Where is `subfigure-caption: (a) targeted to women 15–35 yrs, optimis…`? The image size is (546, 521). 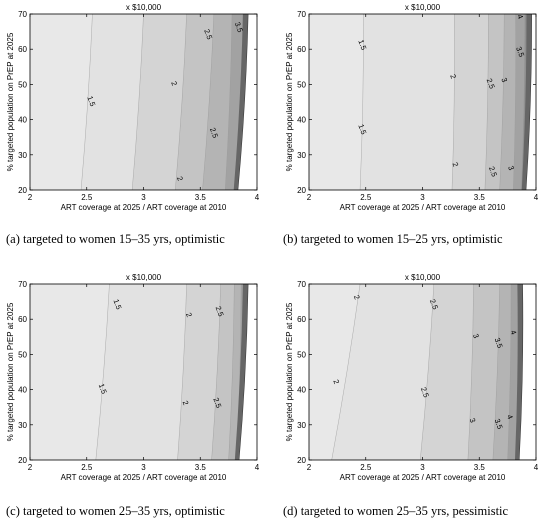
subfigure-caption: (a) targeted to women 15–35 yrs, optimis… is located at coordinates (115, 239).